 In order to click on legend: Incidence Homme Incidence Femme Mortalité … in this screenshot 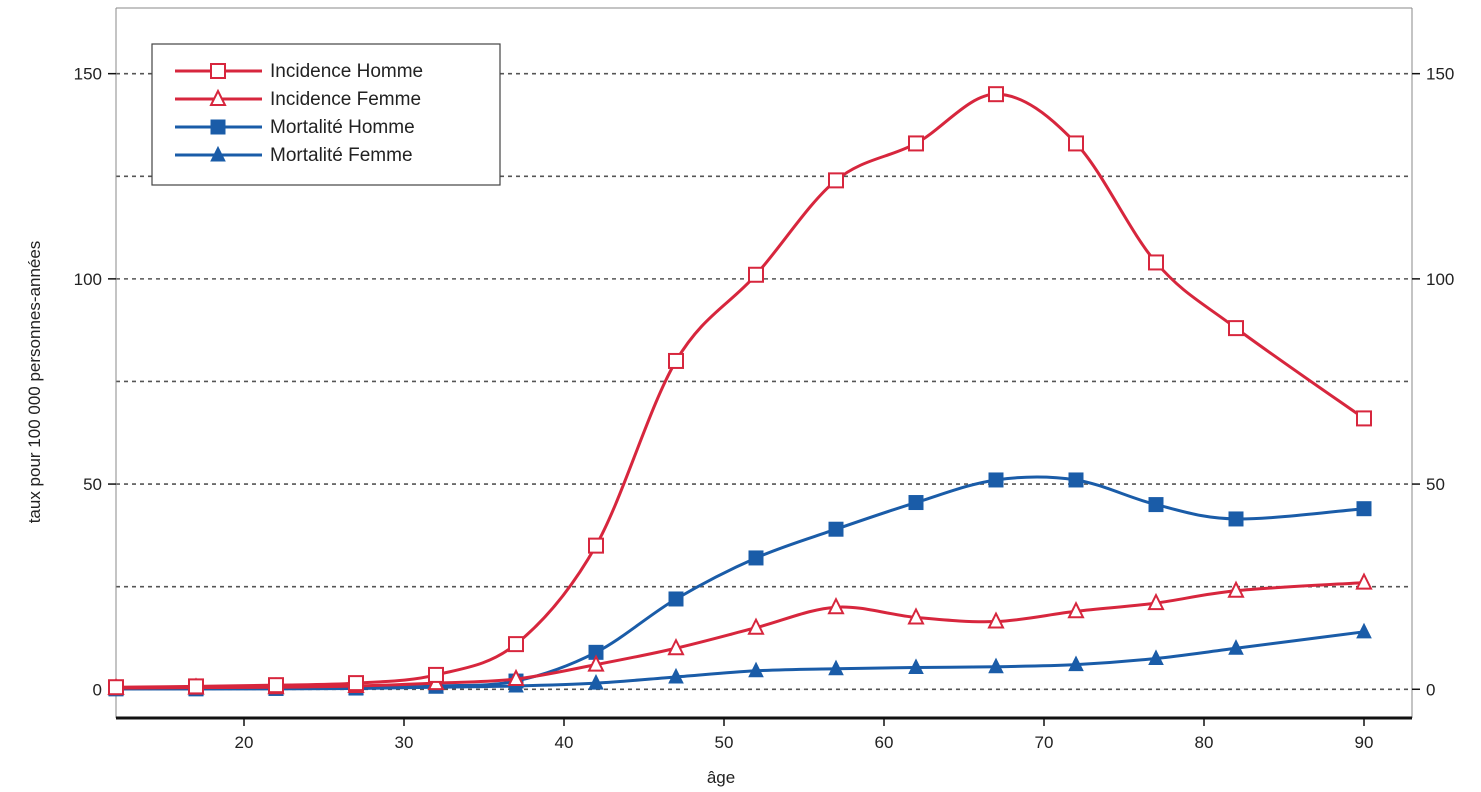, I will do `click(326, 114)`.